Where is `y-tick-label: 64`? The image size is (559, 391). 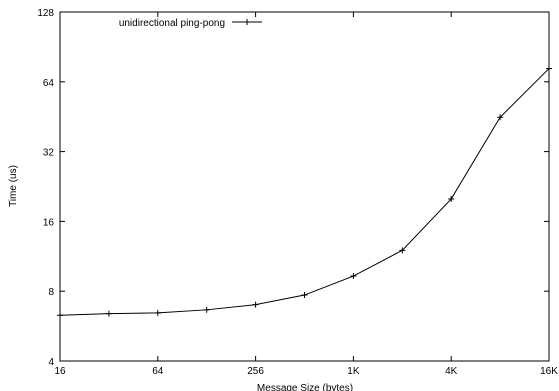 y-tick-label: 64 is located at coordinates (49, 83).